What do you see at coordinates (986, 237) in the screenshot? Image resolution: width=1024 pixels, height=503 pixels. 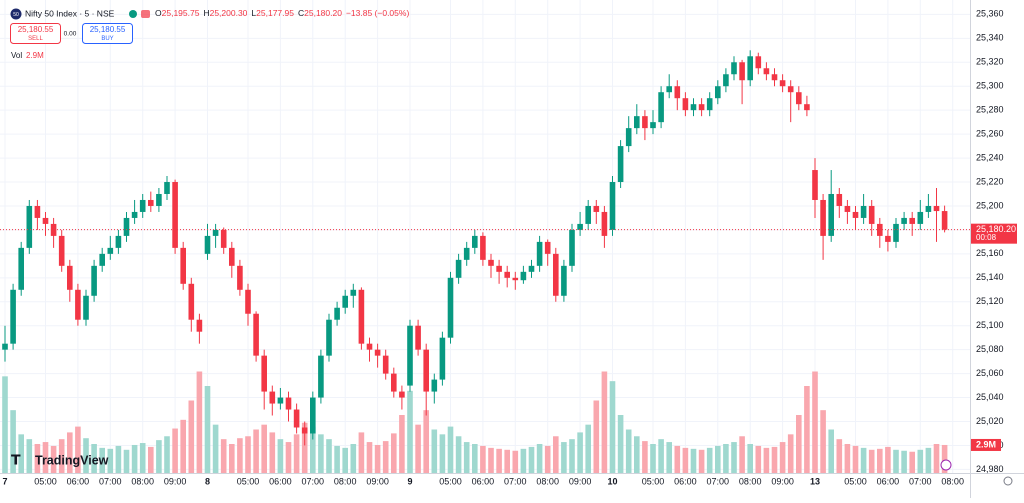 I see `price-tag-countdown: 00:08` at bounding box center [986, 237].